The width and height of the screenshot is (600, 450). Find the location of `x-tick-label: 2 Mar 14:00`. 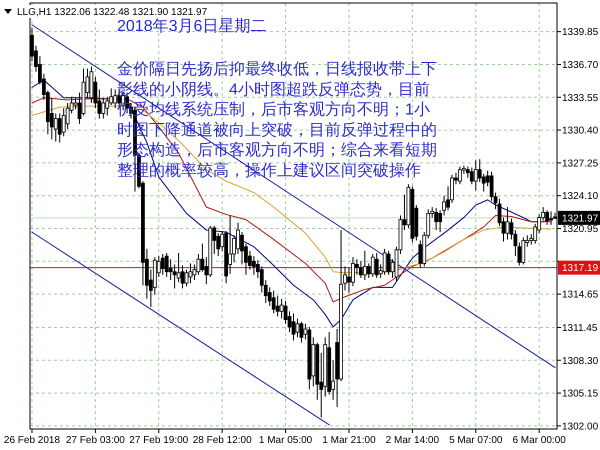

x-tick-label: 2 Mar 14:00 is located at coordinates (413, 440).